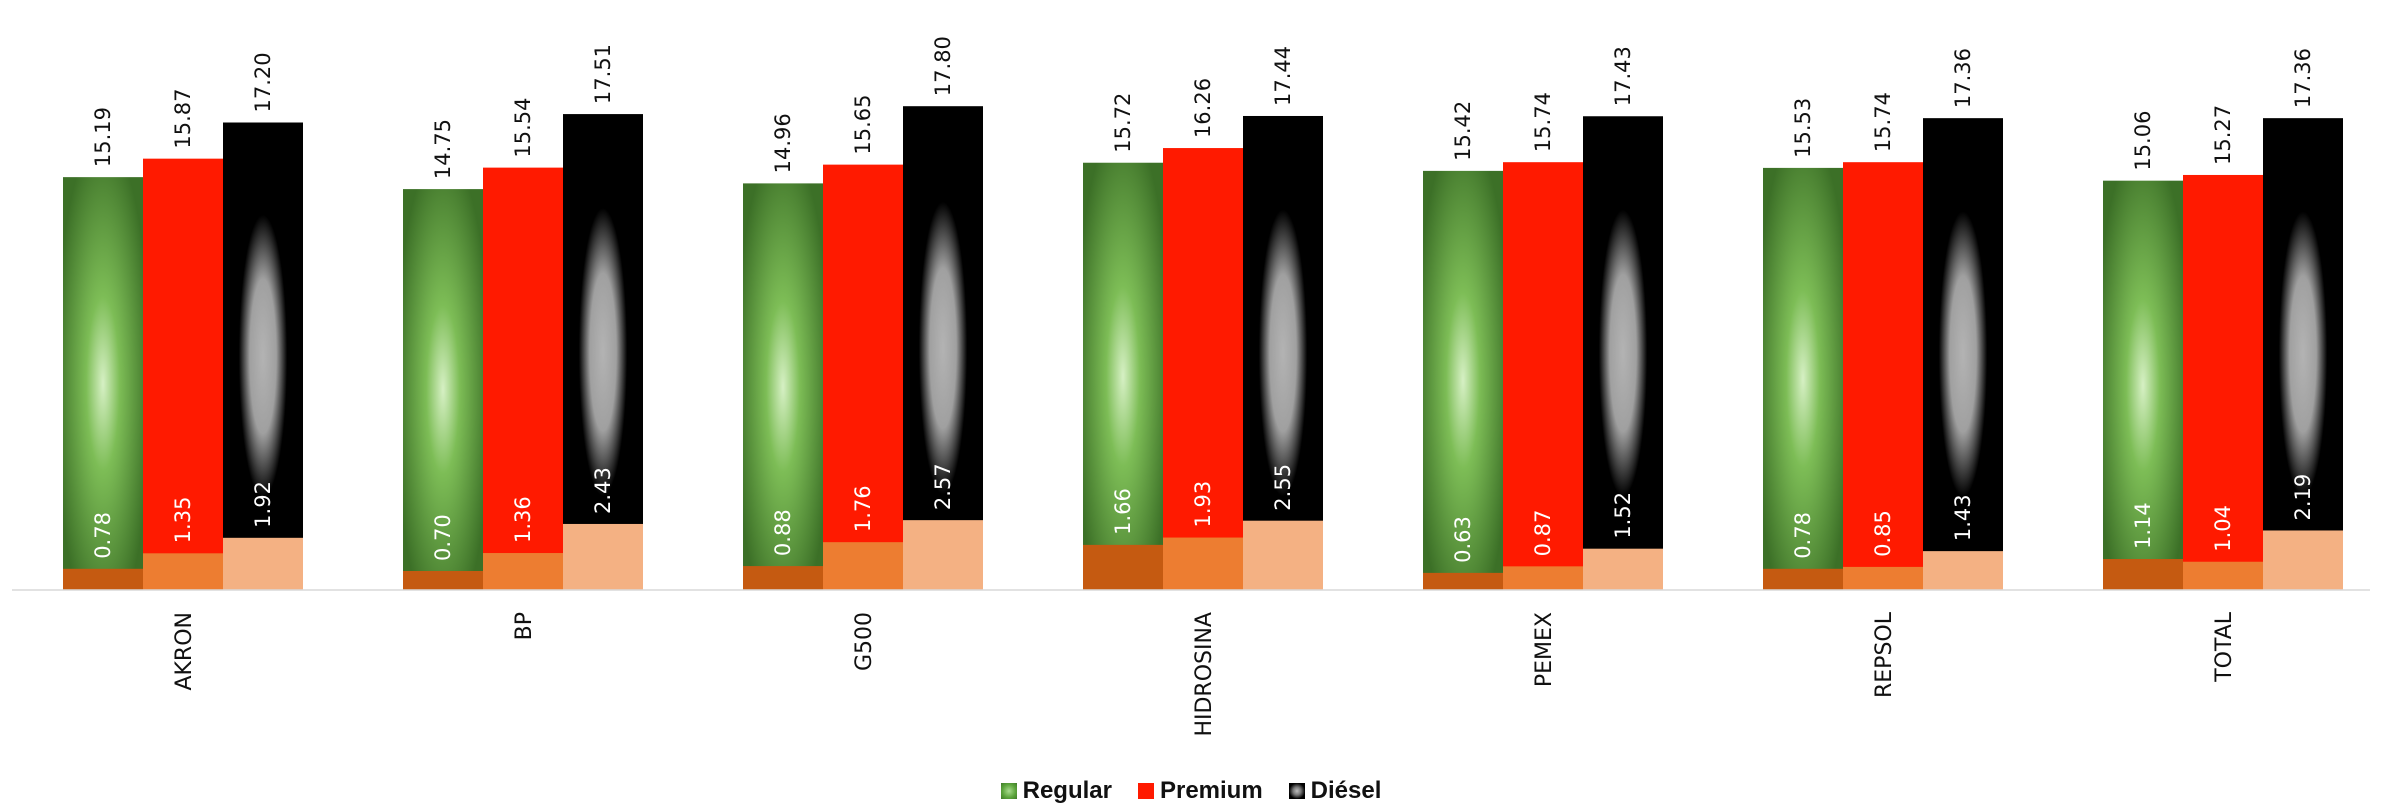 The width and height of the screenshot is (2382, 806). Describe the element at coordinates (1296, 791) in the screenshot. I see `legend-swatch-diesel` at that location.